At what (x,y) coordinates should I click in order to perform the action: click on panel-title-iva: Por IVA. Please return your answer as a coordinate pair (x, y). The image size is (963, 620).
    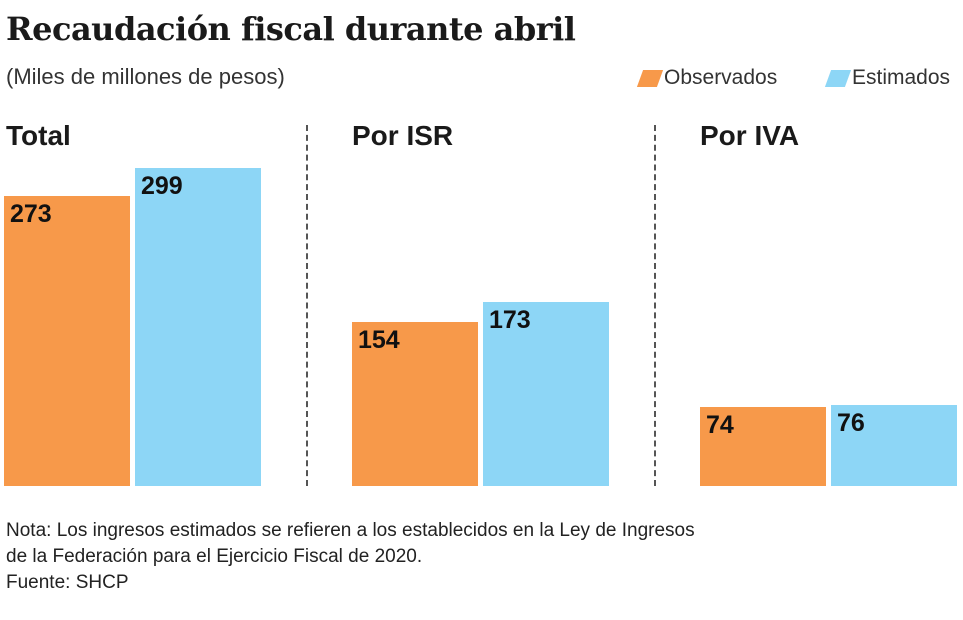
    Looking at the image, I should click on (750, 135).